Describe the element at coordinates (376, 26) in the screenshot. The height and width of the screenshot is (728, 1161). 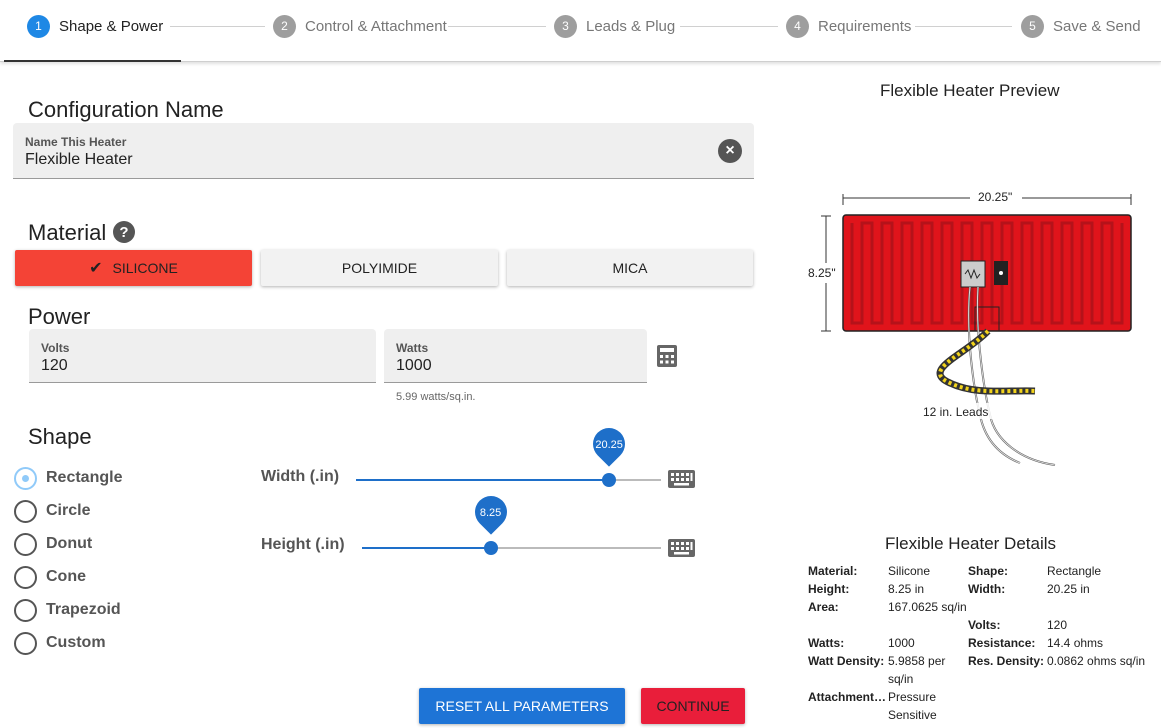
I see `step-label: Control & Attachment` at that location.